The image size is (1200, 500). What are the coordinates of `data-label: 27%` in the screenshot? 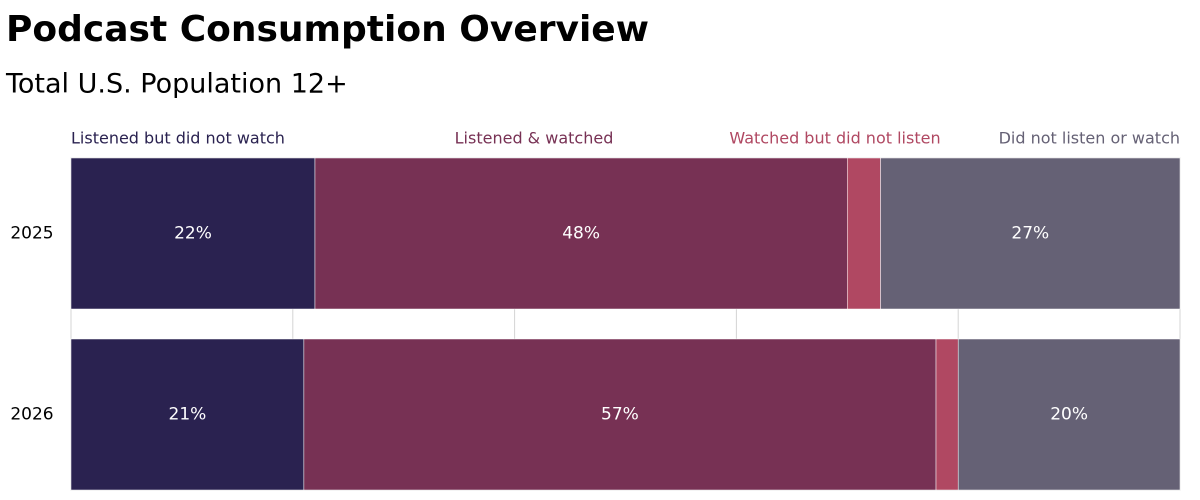 It's located at (1030, 234).